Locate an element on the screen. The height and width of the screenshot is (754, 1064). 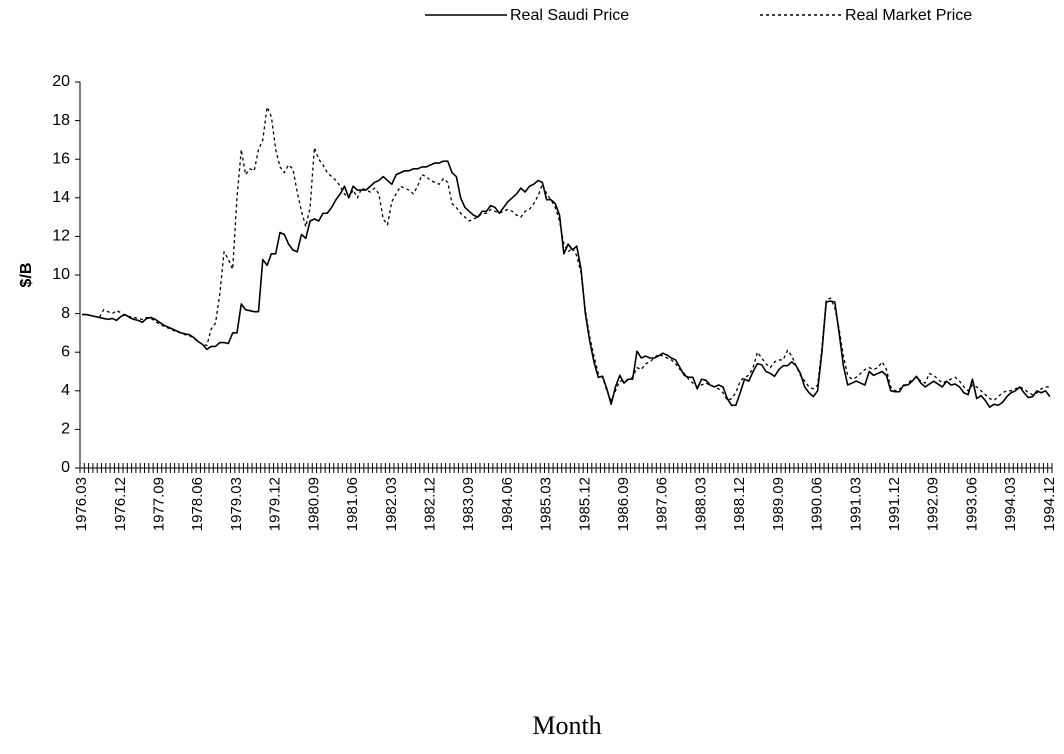
x-tick-label: 1984.06 is located at coordinates (507, 504).